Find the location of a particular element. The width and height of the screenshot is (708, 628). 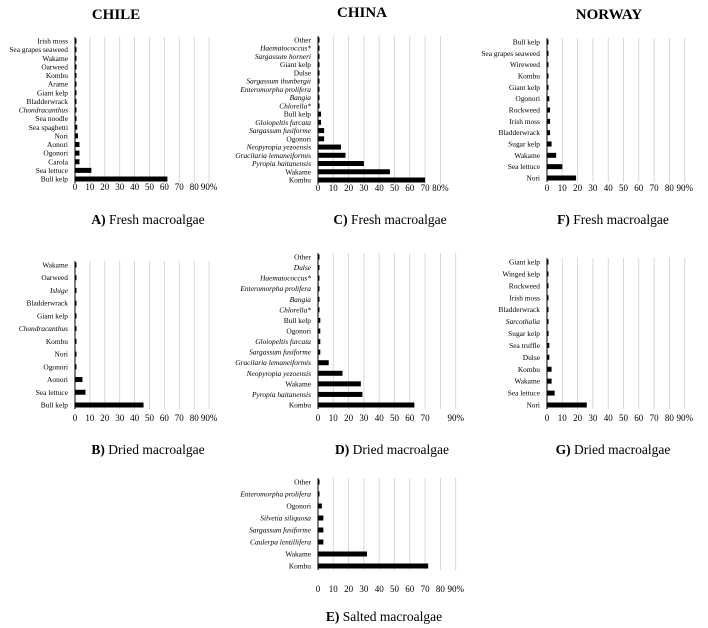

category-label: Pyropia haitanensis is located at coordinates (281, 394).